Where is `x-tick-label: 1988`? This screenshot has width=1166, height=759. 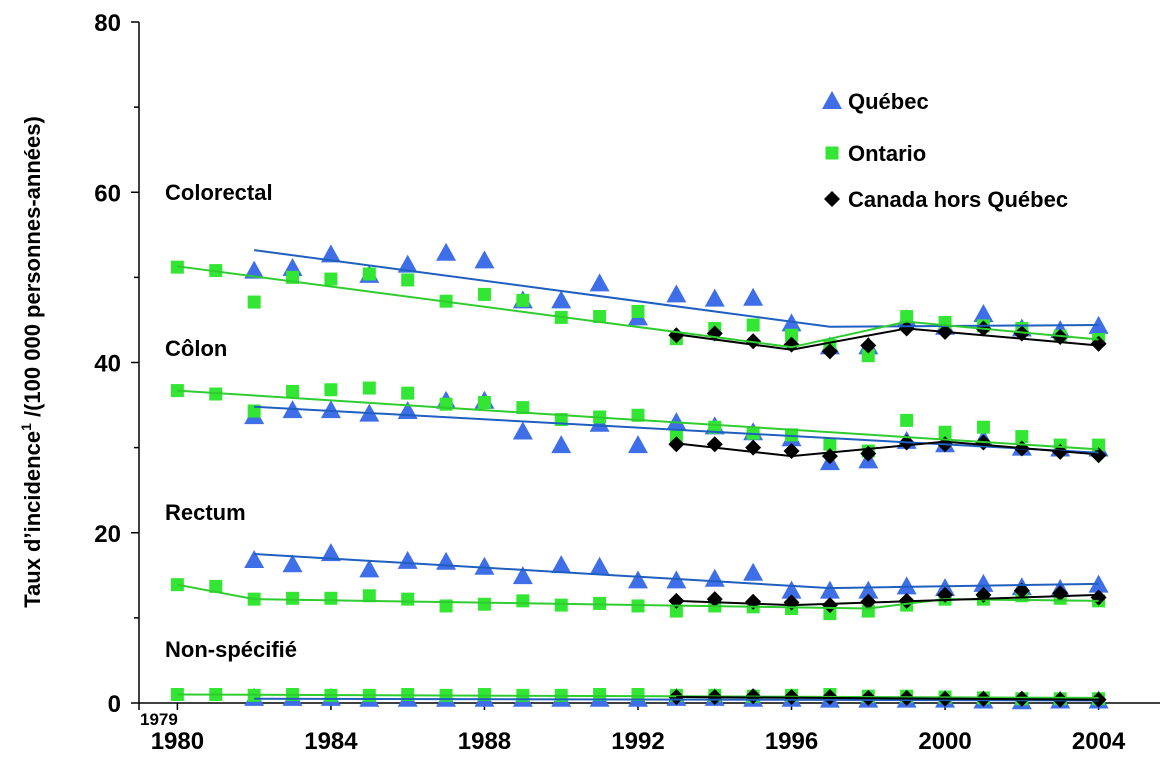 x-tick-label: 1988 is located at coordinates (484, 741).